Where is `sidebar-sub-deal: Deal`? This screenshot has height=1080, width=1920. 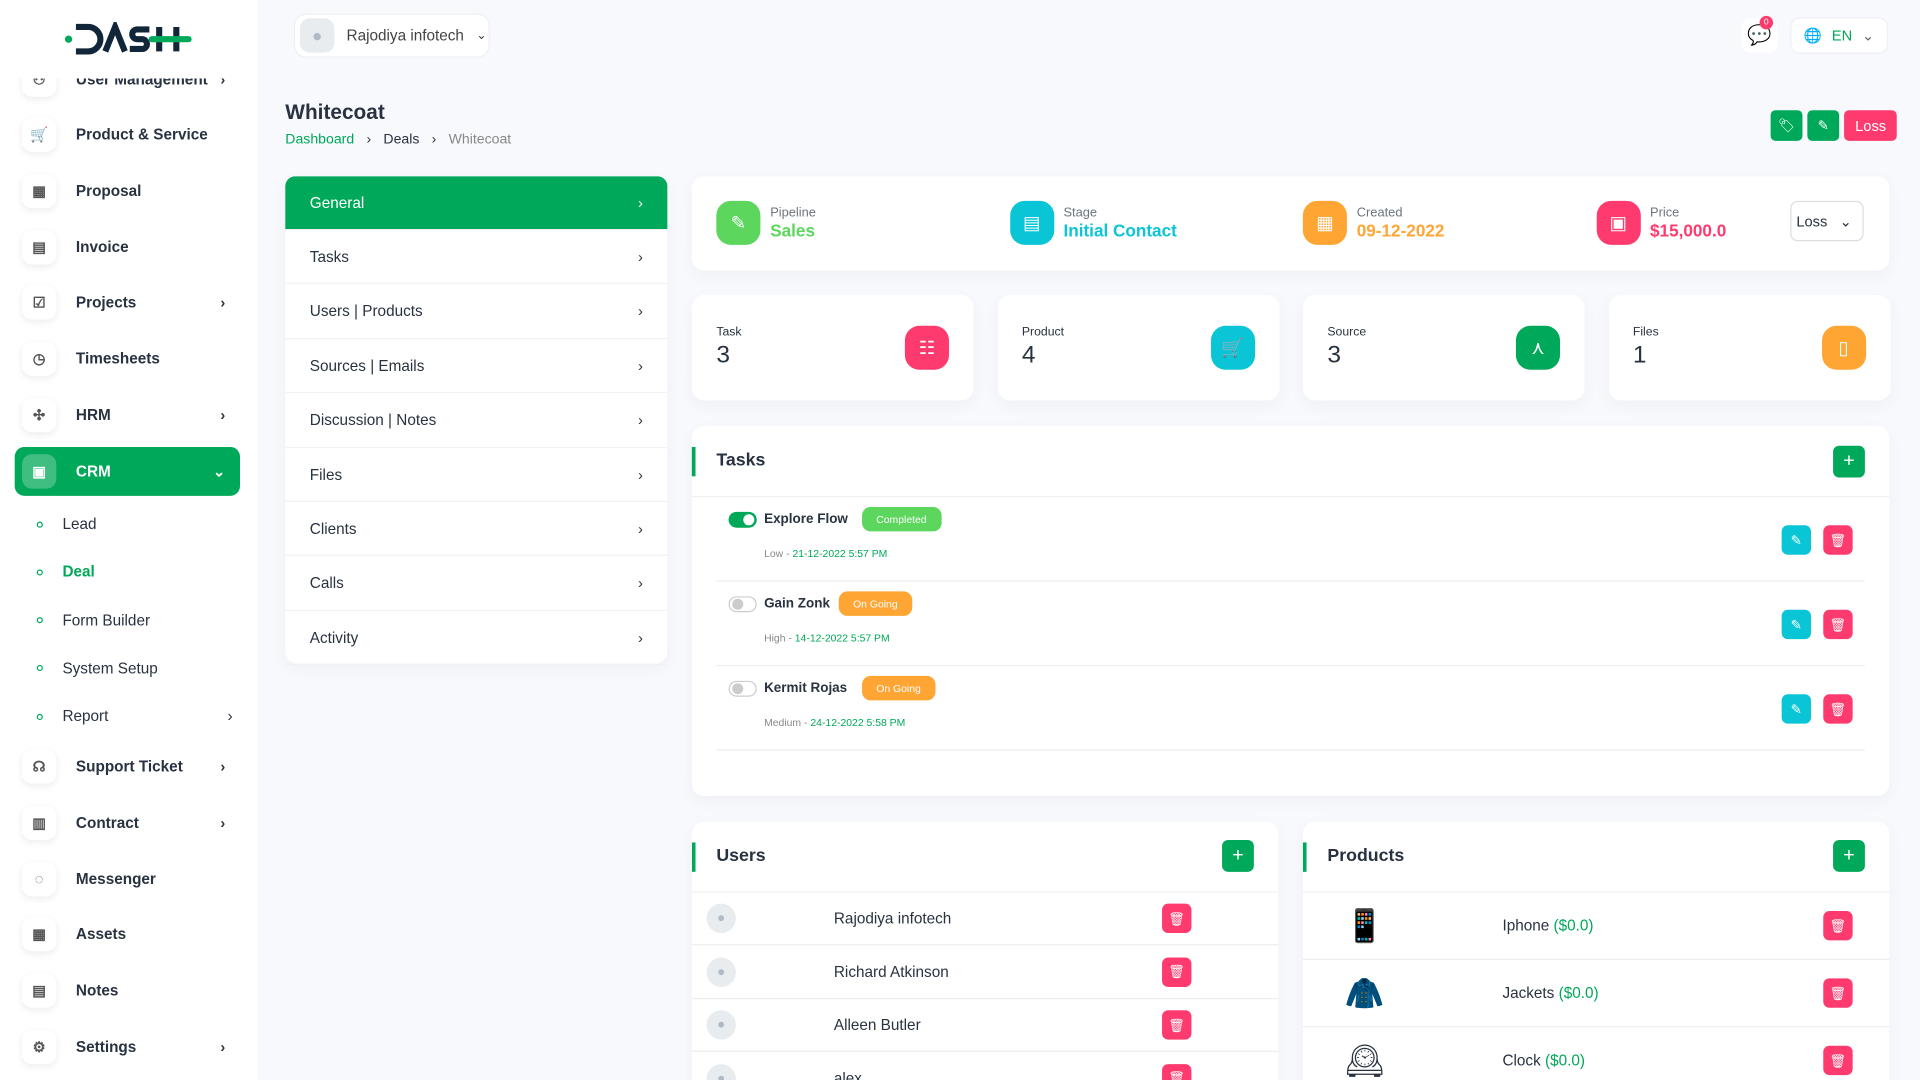 sidebar-sub-deal: Deal is located at coordinates (134, 572).